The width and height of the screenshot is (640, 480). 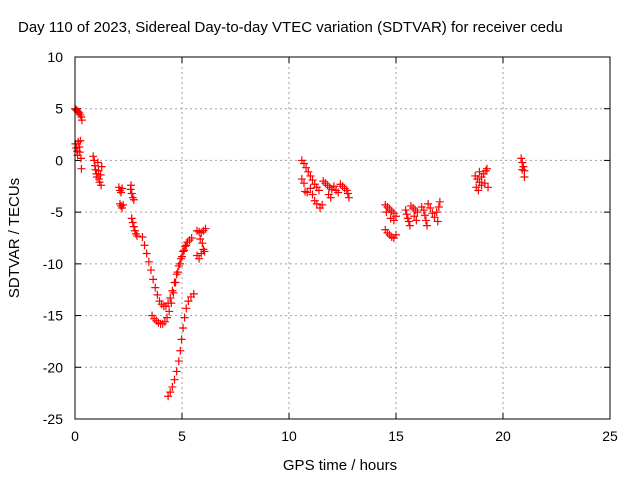 I want to click on x-axis-label: GPS time / hours, so click(x=340, y=465).